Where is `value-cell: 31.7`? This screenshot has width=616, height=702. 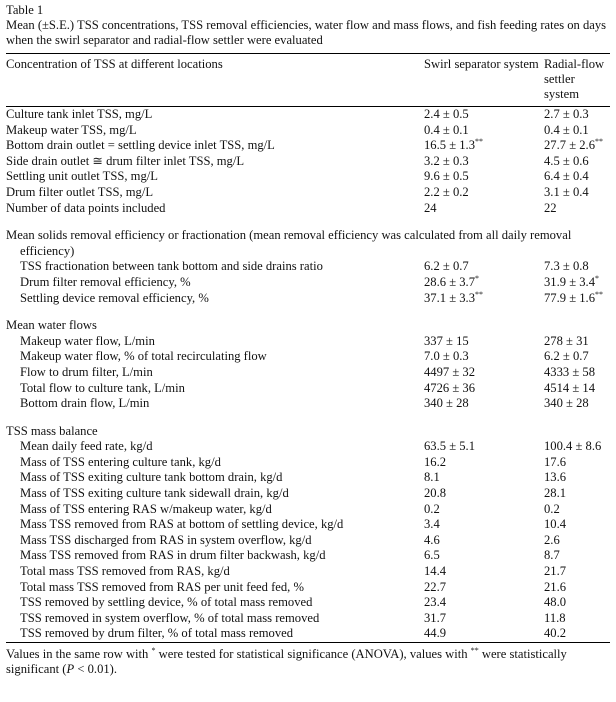 value-cell: 31.7 is located at coordinates (435, 617).